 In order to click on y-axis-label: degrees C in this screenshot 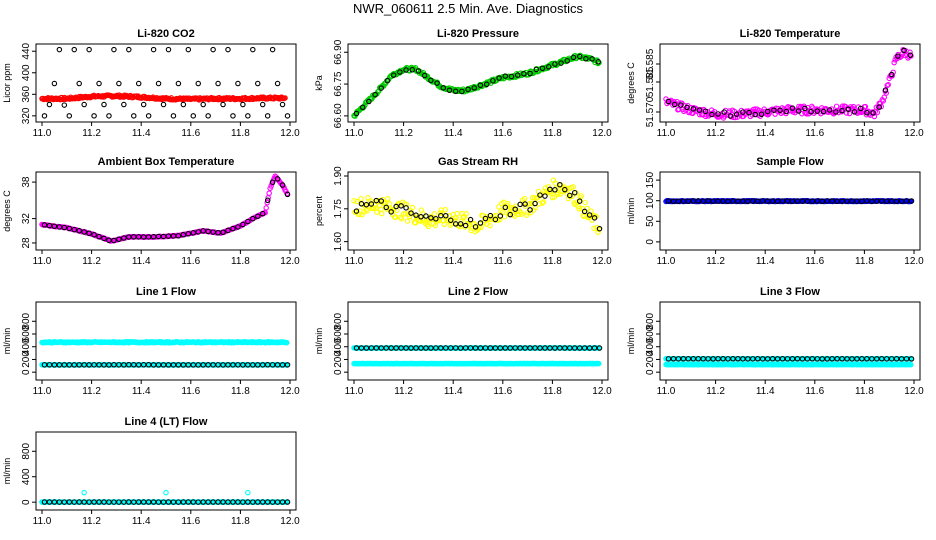, I will do `click(7, 211)`.